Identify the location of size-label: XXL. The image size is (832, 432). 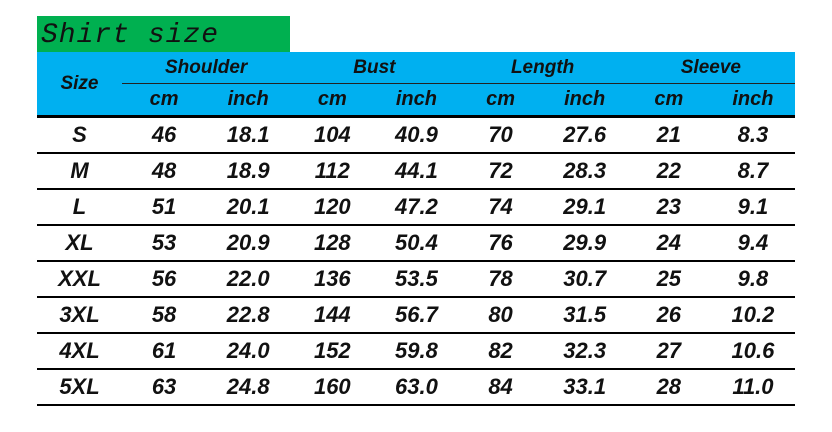
(79, 279).